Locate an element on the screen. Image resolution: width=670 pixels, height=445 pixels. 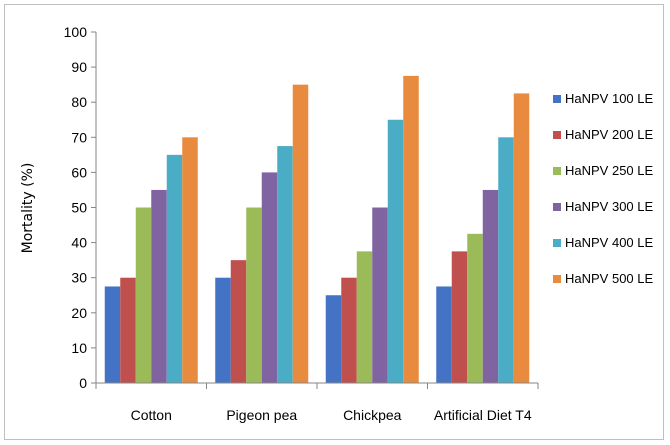
y-tick-label: 40 is located at coordinates (79, 243).